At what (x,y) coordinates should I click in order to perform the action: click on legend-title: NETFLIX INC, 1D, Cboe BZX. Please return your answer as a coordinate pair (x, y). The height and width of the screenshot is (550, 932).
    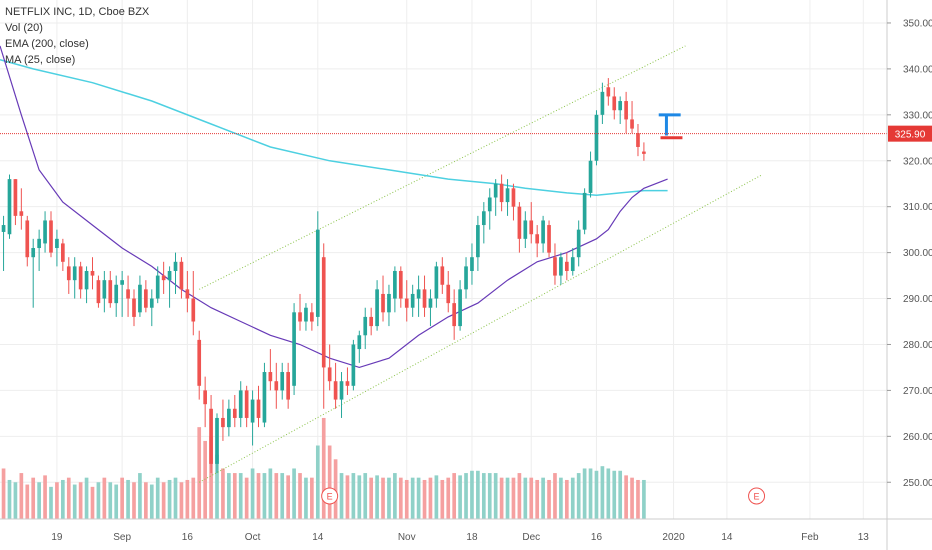
    Looking at the image, I should click on (77, 12).